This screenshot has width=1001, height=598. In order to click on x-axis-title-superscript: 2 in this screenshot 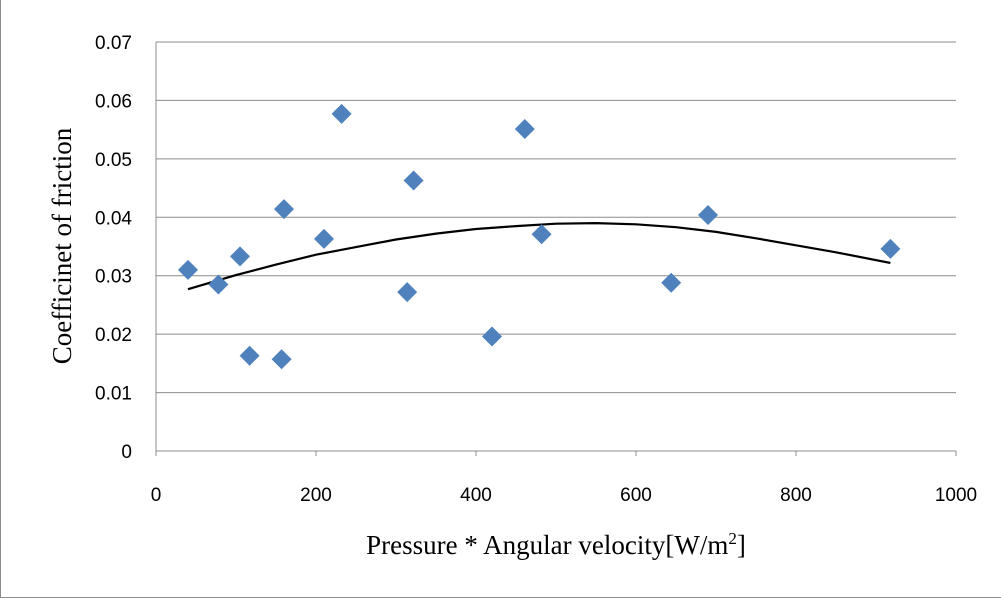, I will do `click(732, 538)`.